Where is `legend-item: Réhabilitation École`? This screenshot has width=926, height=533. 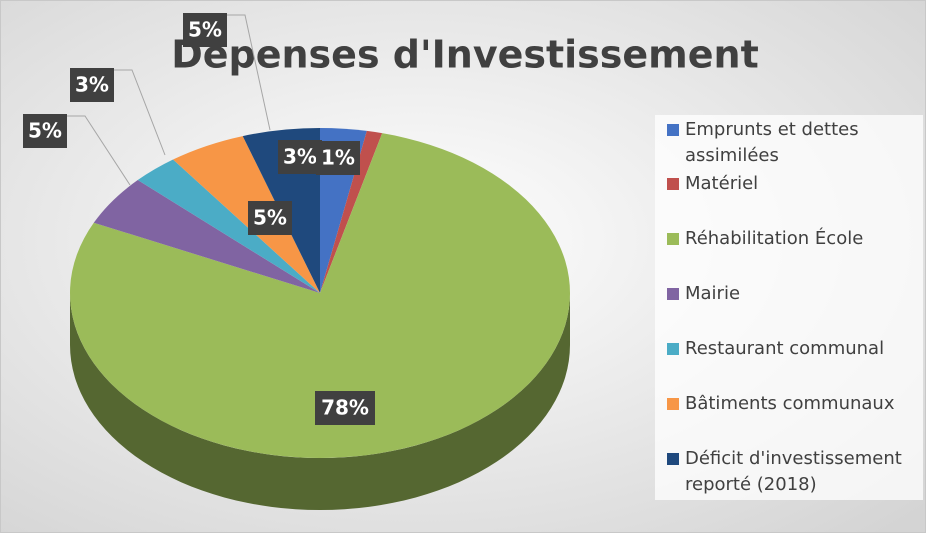
legend-item: Réhabilitation École is located at coordinates (793, 239).